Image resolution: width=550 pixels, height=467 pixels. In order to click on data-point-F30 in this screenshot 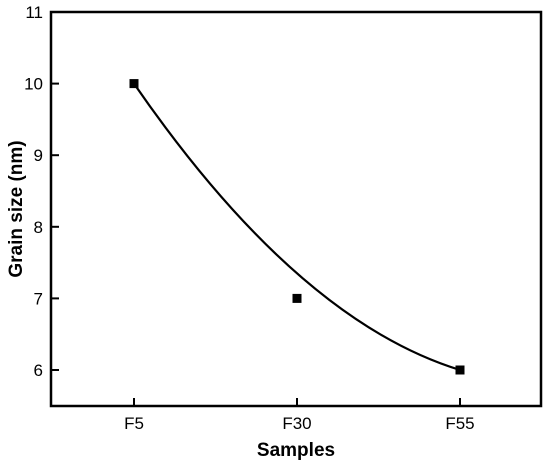, I will do `click(297, 298)`.